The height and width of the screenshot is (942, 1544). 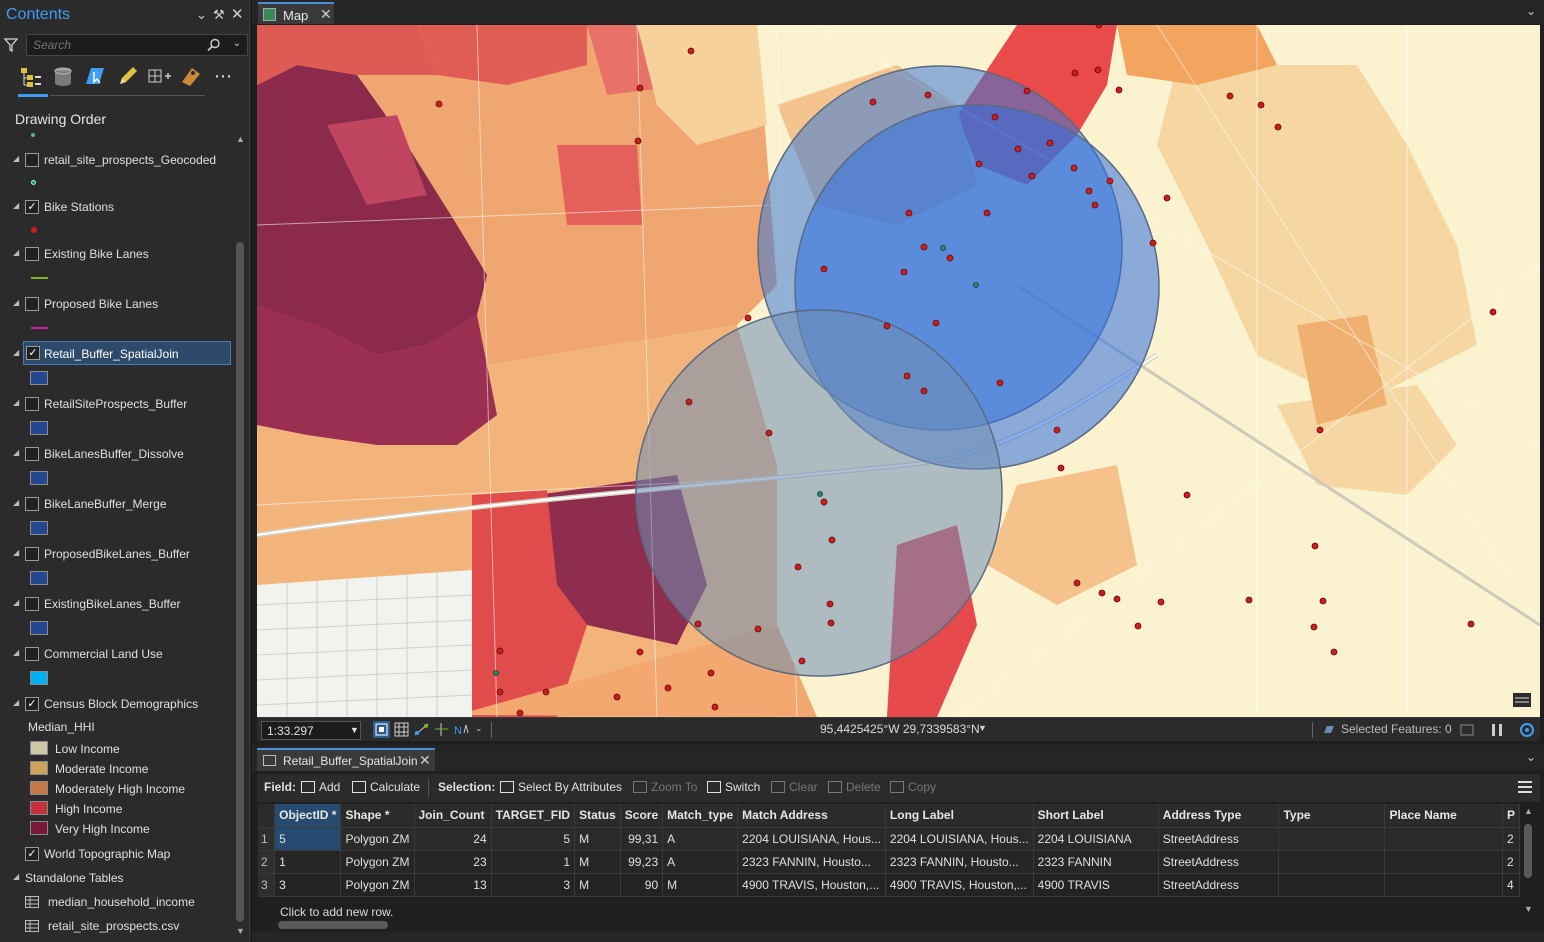 What do you see at coordinates (127, 353) in the screenshot?
I see `layer-retail-buffer-spatialjoin: ✓ Retail_Buffer_SpatialJoin` at bounding box center [127, 353].